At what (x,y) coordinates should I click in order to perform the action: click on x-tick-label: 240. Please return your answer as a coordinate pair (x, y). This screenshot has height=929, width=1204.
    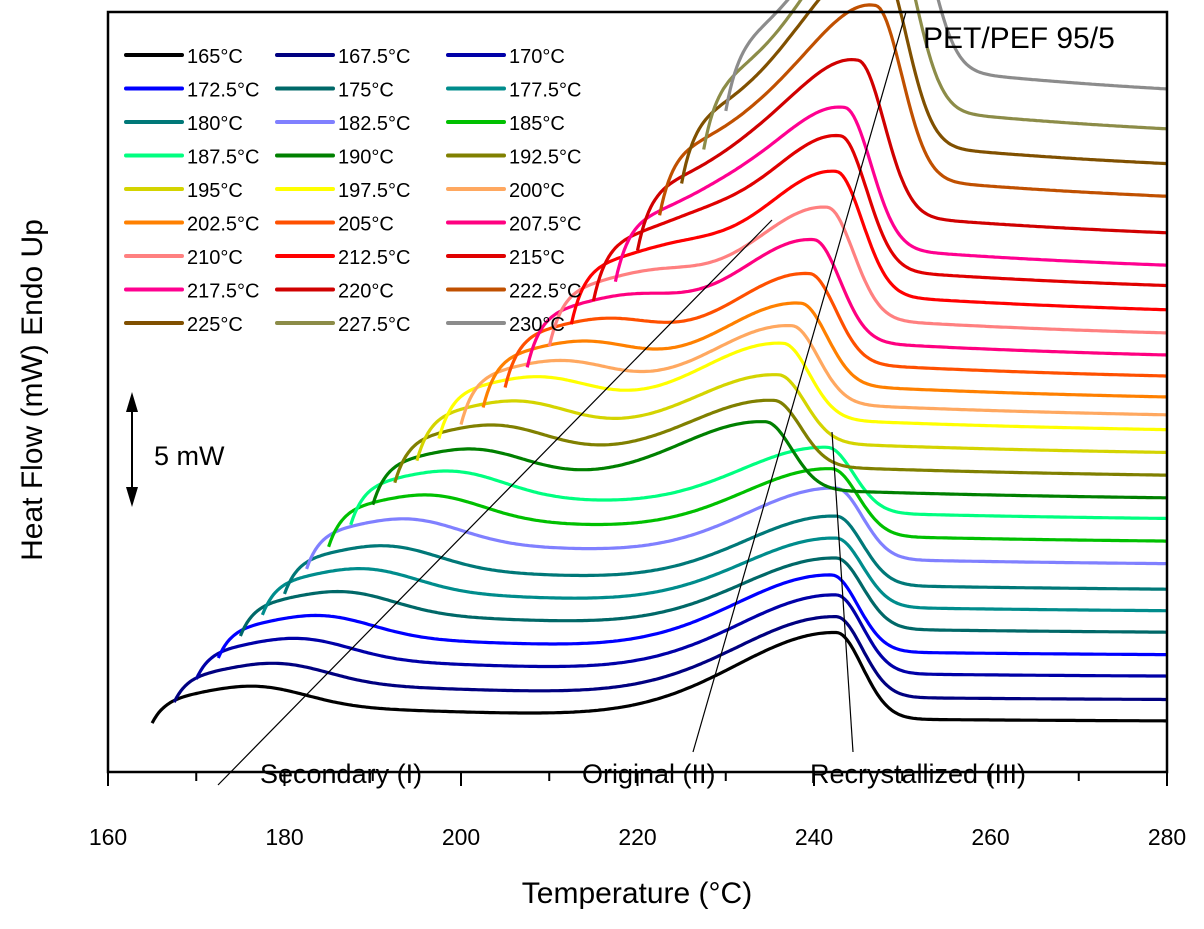
    Looking at the image, I should click on (814, 837).